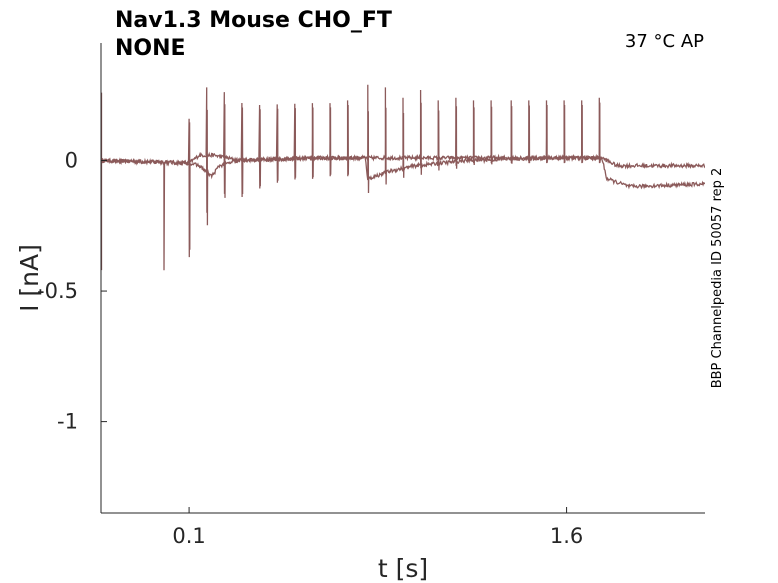 Image resolution: width=778 pixels, height=583 pixels. Describe the element at coordinates (566, 536) in the screenshot. I see `x-tick-label: 1.6` at that location.